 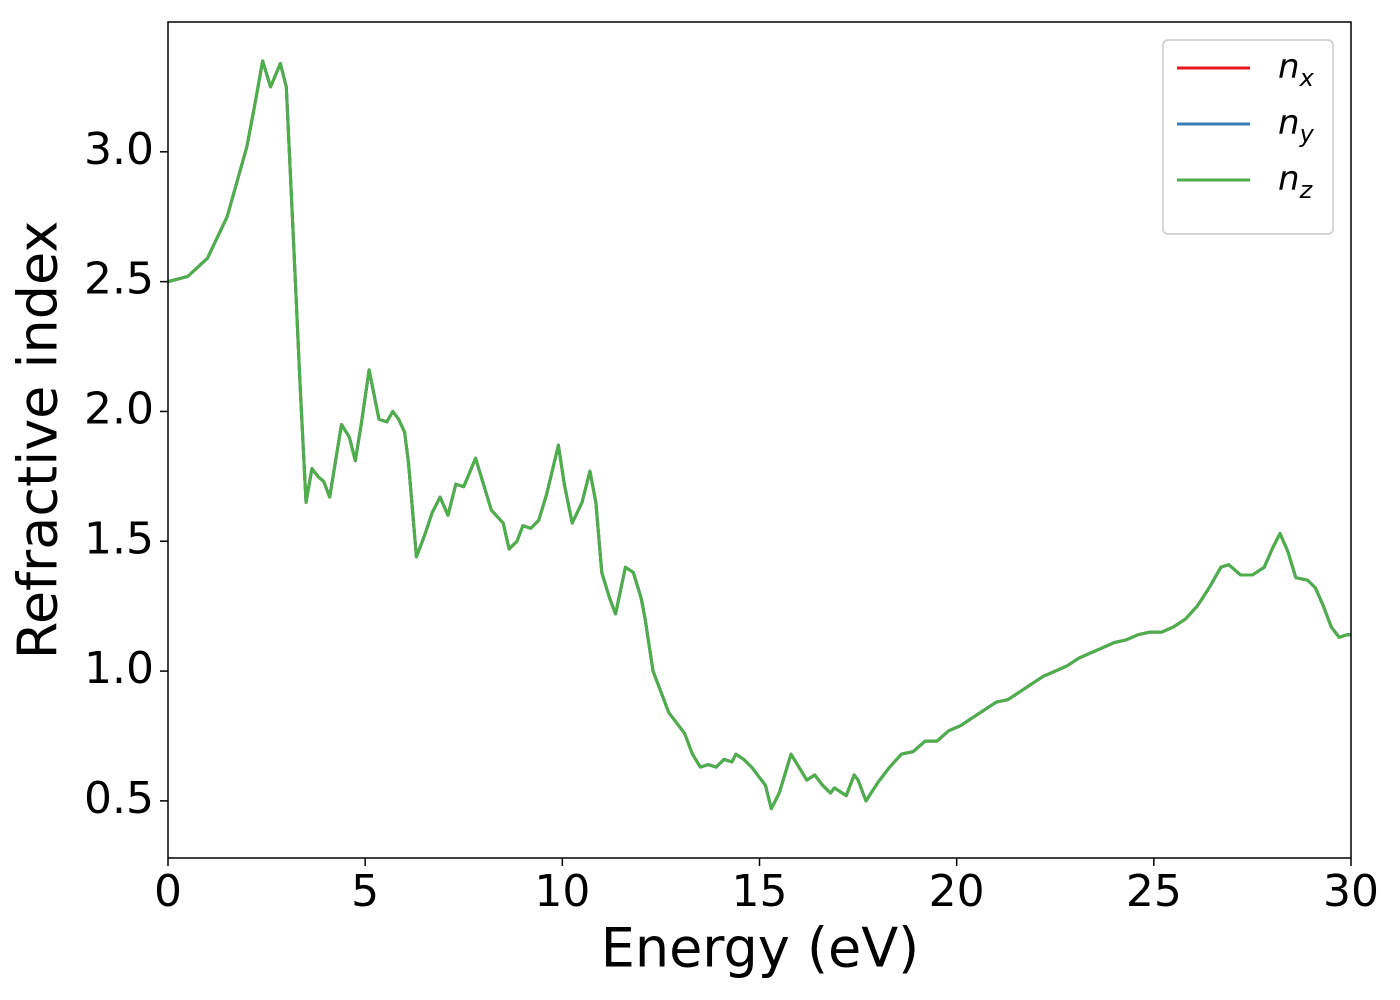 I want to click on legend-label: nx, so click(x=1296, y=69).